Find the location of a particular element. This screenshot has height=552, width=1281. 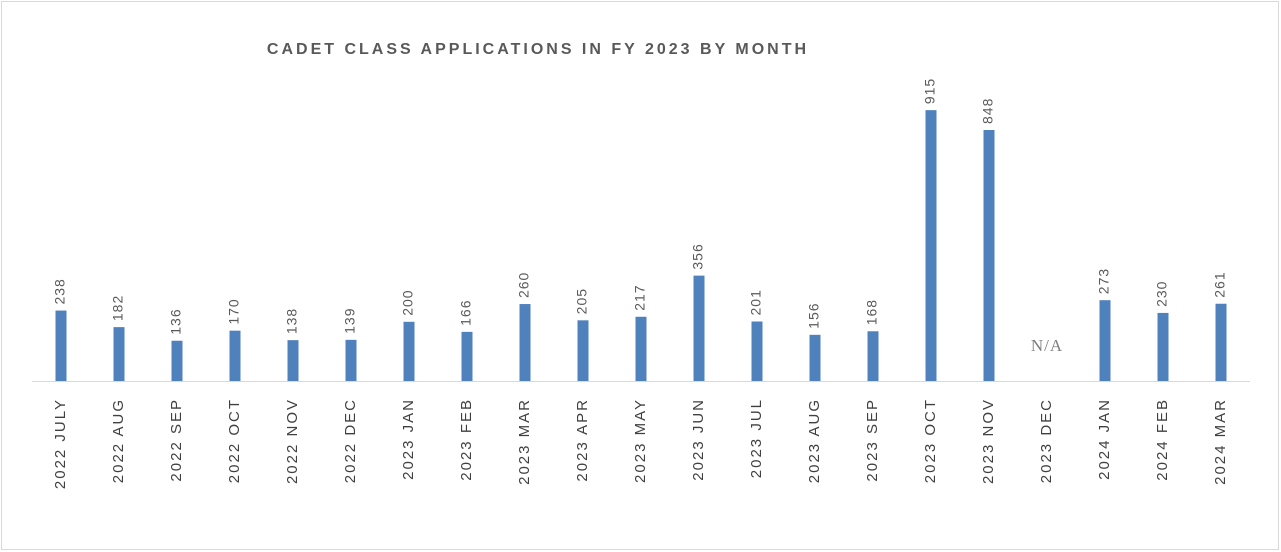

value-label: 136 is located at coordinates (176, 321).